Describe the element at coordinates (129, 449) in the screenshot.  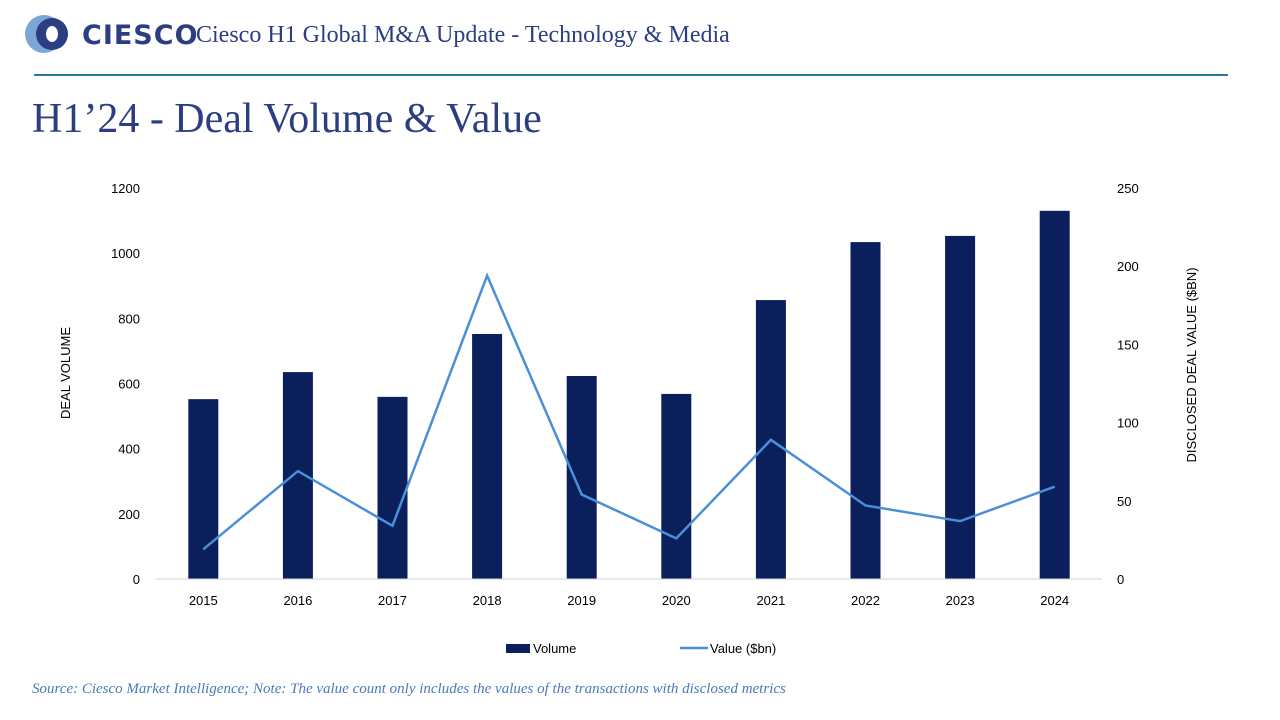
I see `y-tick-label: 400` at that location.